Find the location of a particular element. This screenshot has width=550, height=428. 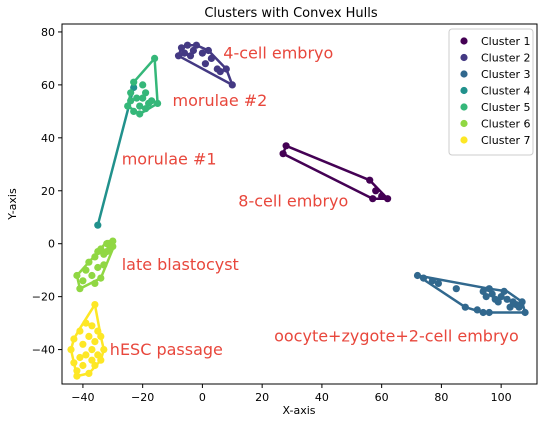

x-tick-label: 100 is located at coordinates (501, 397).